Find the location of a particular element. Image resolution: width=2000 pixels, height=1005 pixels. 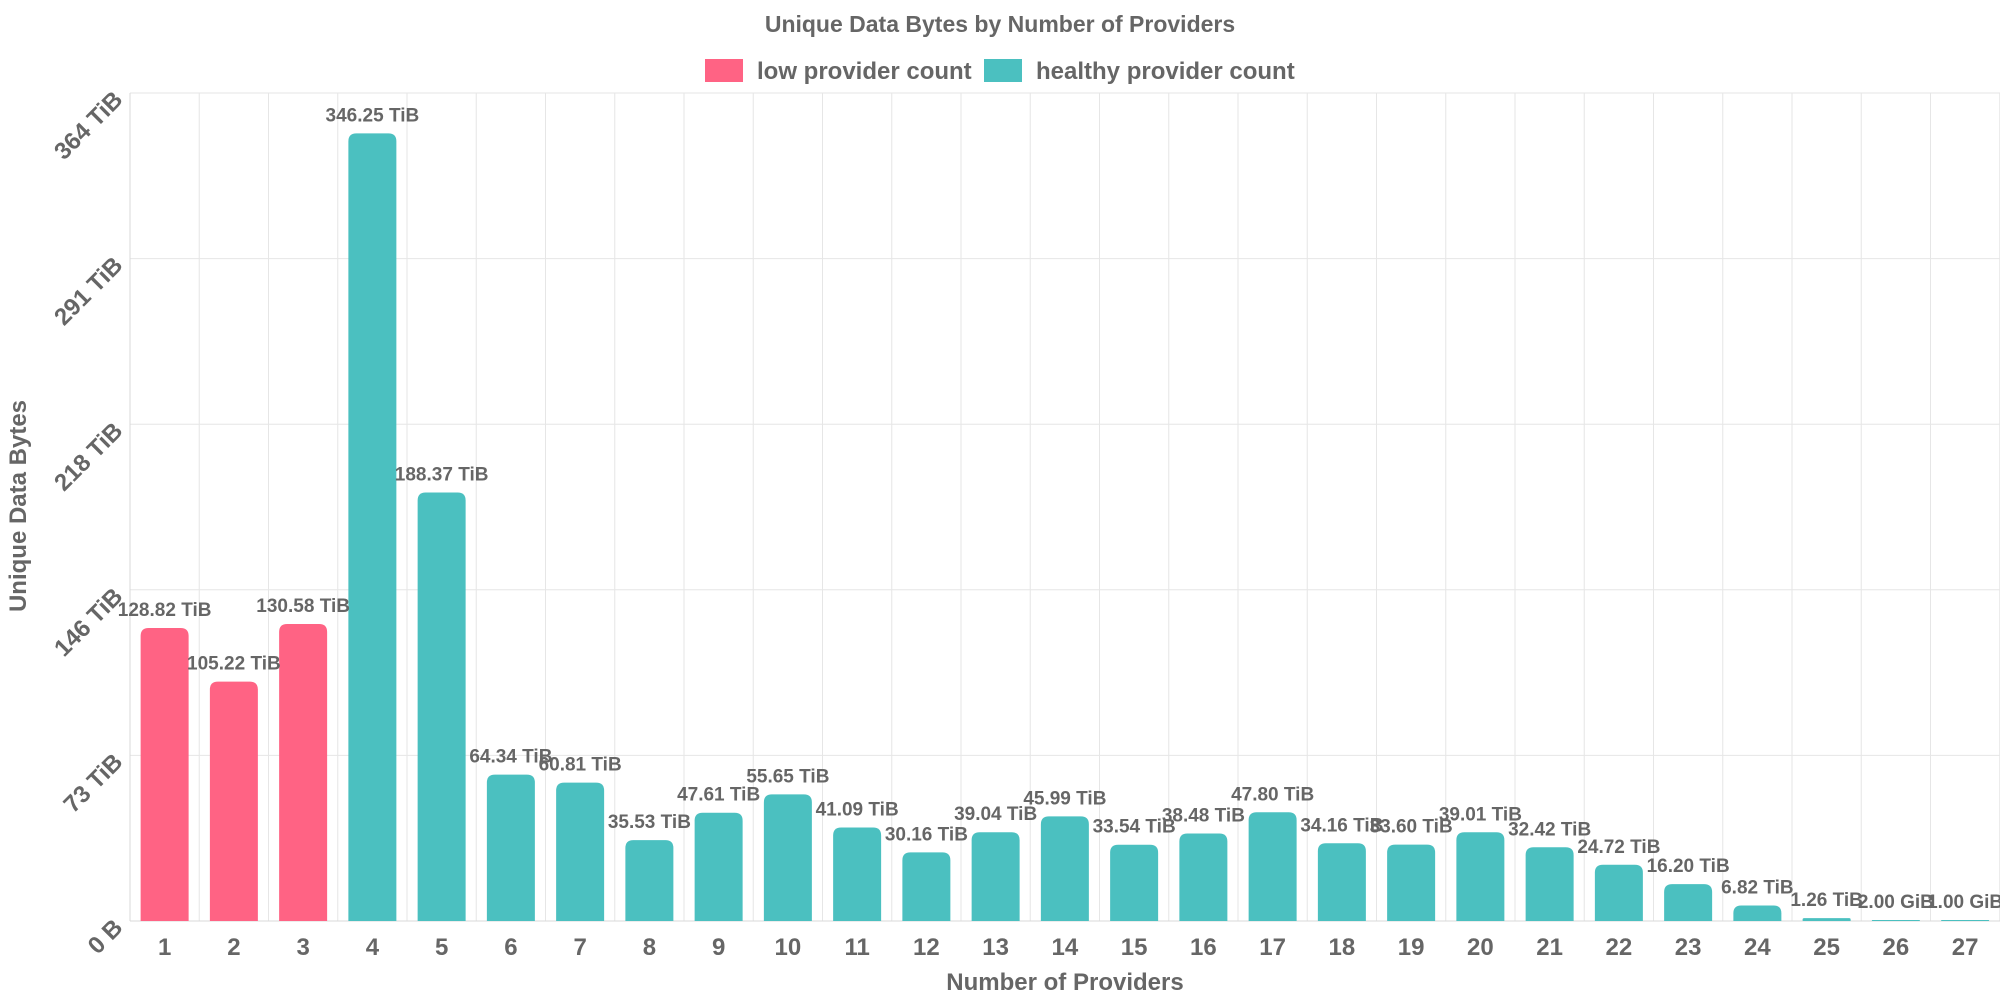

data-label-19: 33.60 TiB is located at coordinates (1411, 827).